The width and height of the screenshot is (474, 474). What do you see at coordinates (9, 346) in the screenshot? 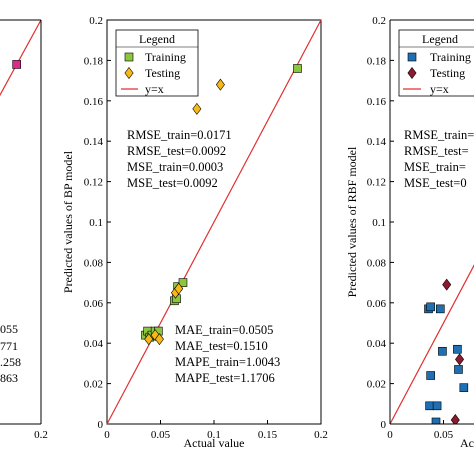
I see `metric-text: 771` at bounding box center [9, 346].